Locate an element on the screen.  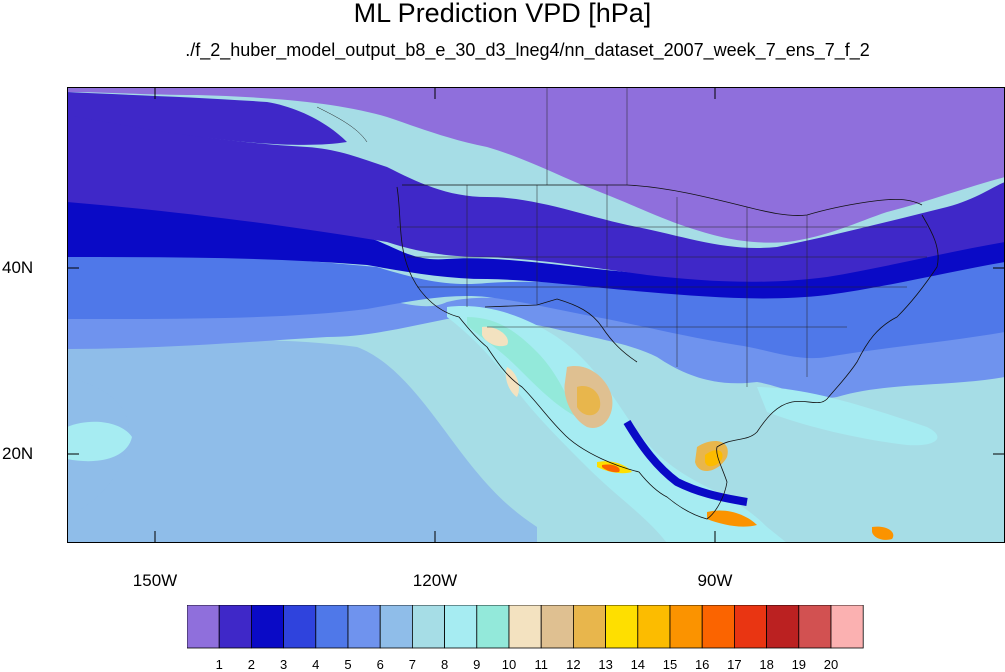
colorbar-tick-label: 8 is located at coordinates (444, 664).